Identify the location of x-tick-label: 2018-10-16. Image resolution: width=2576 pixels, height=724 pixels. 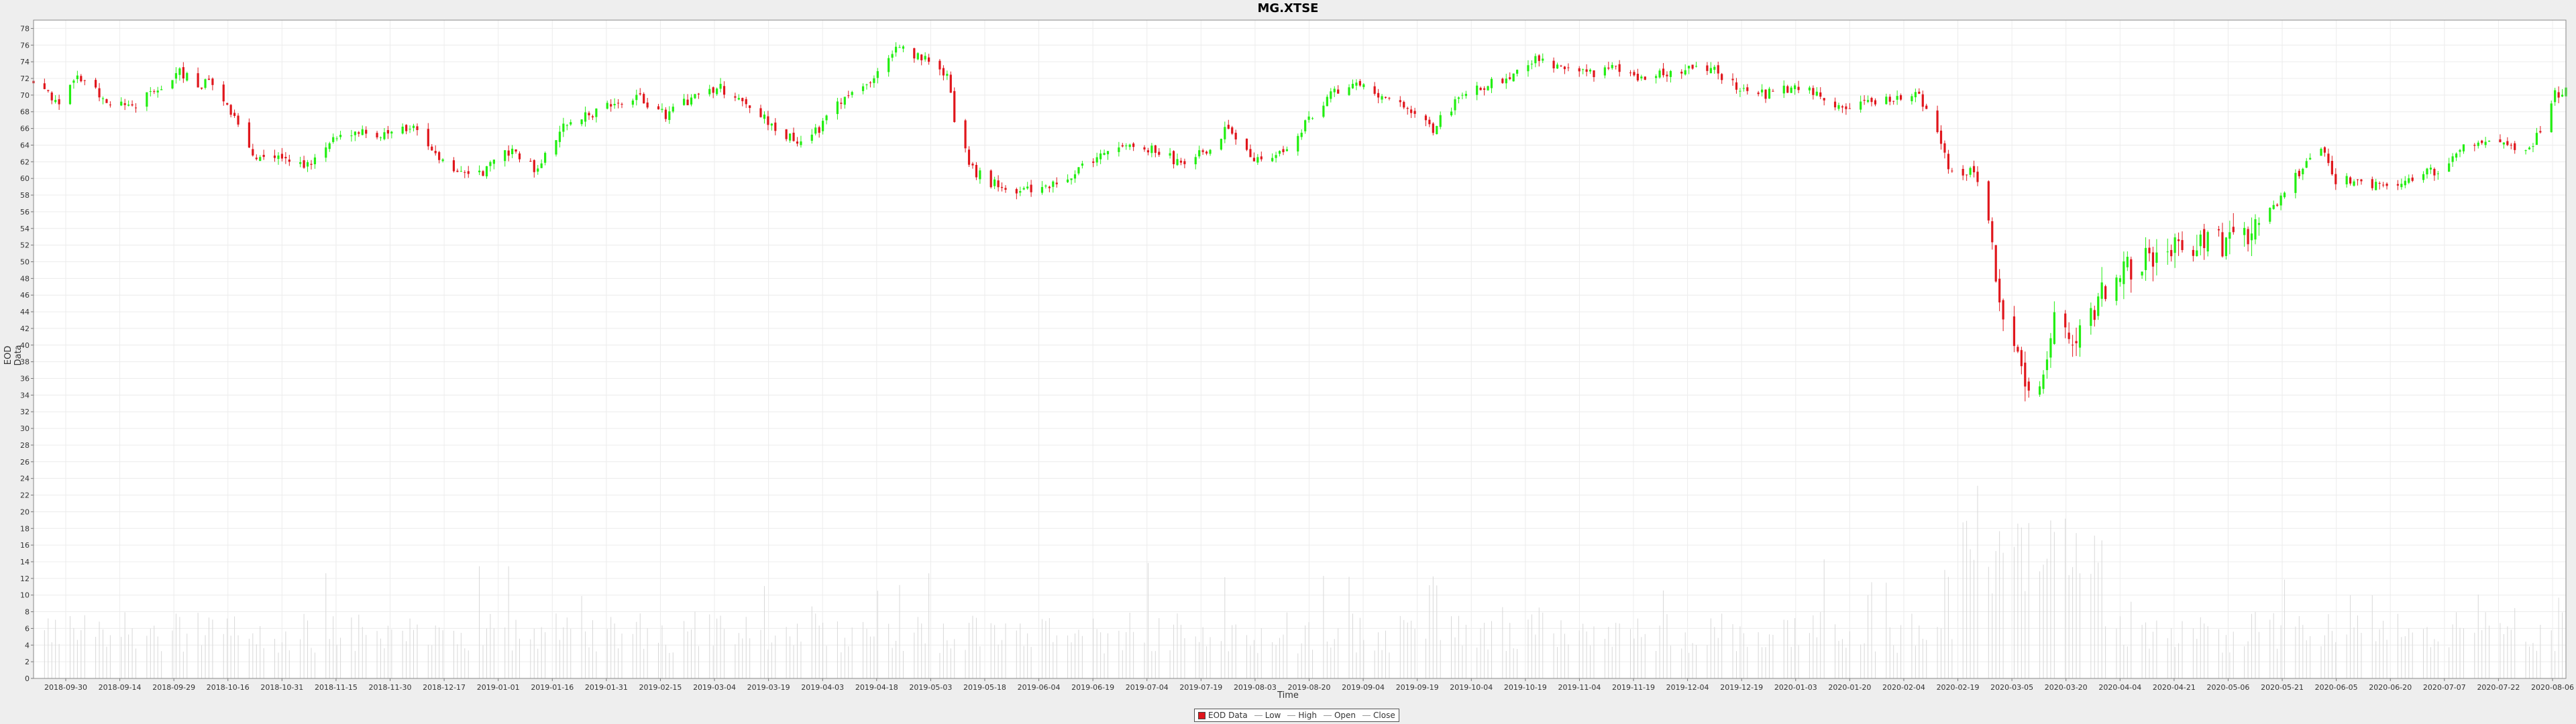
(228, 687).